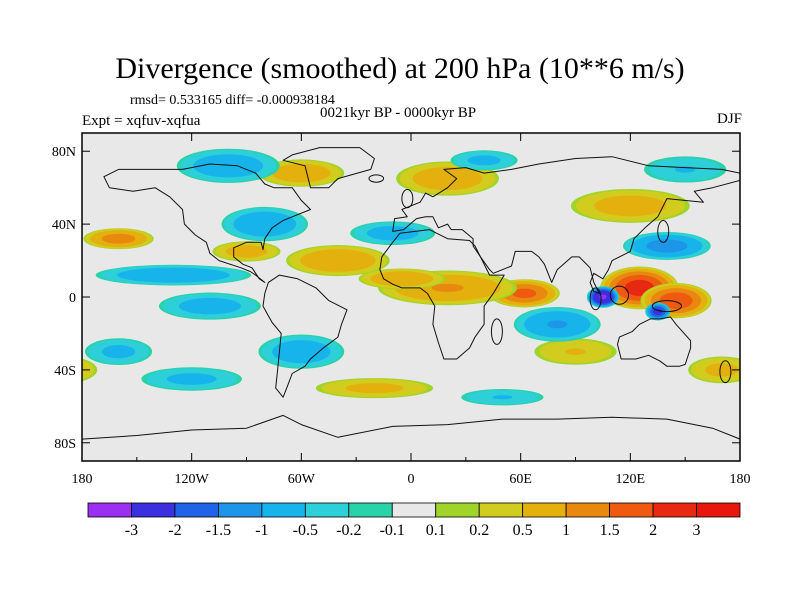  I want to click on coastline-borneo, so click(619, 295).